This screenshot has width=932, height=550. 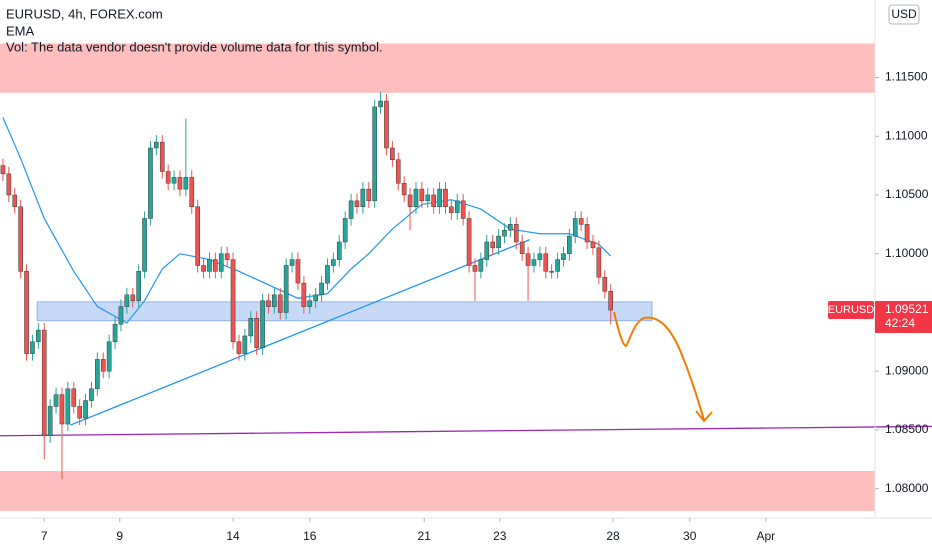 What do you see at coordinates (907, 488) in the screenshot?
I see `y-tick-label: 1.08000` at bounding box center [907, 488].